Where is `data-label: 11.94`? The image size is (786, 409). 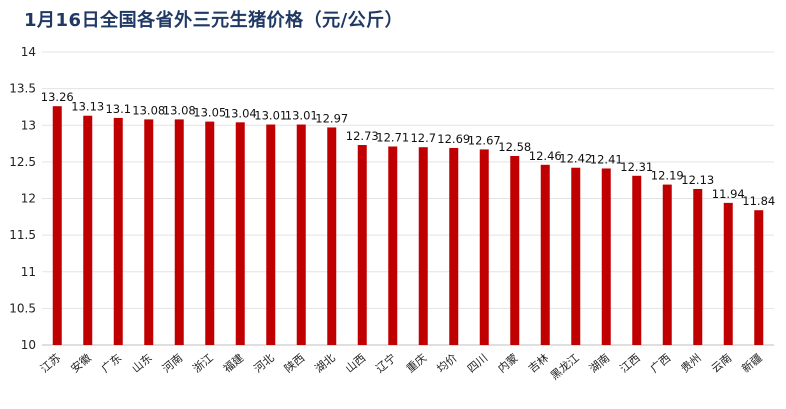
data-label: 11.94 is located at coordinates (728, 194).